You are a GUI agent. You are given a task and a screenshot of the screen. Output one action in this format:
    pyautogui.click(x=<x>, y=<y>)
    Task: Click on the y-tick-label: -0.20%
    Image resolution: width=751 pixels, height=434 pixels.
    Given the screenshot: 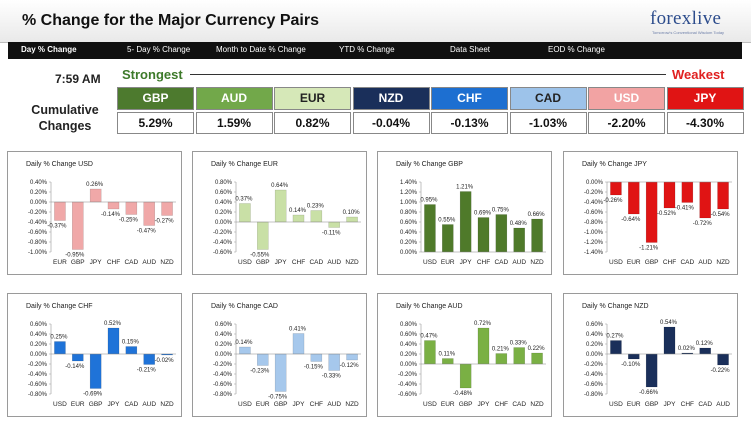 What is the action you would take?
    pyautogui.click(x=38, y=365)
    